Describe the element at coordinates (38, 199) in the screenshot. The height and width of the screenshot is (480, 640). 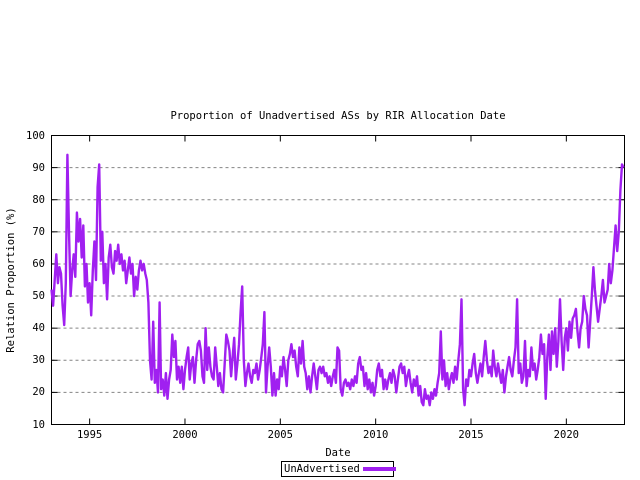
I see `y-tick-label: 80` at that location.